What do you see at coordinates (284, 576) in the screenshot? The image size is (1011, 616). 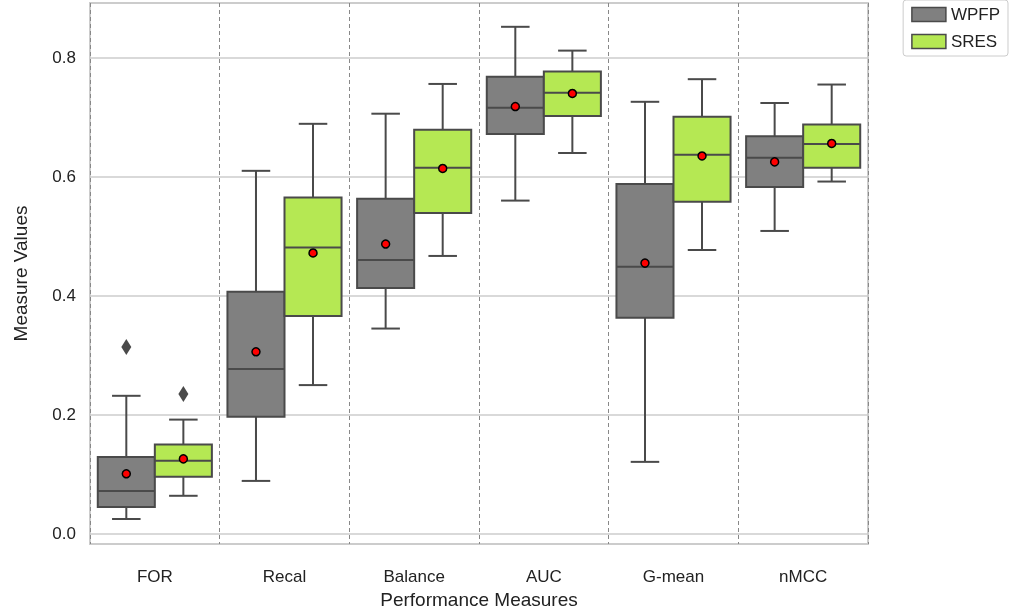 I see `x-tick-label: Recal` at bounding box center [284, 576].